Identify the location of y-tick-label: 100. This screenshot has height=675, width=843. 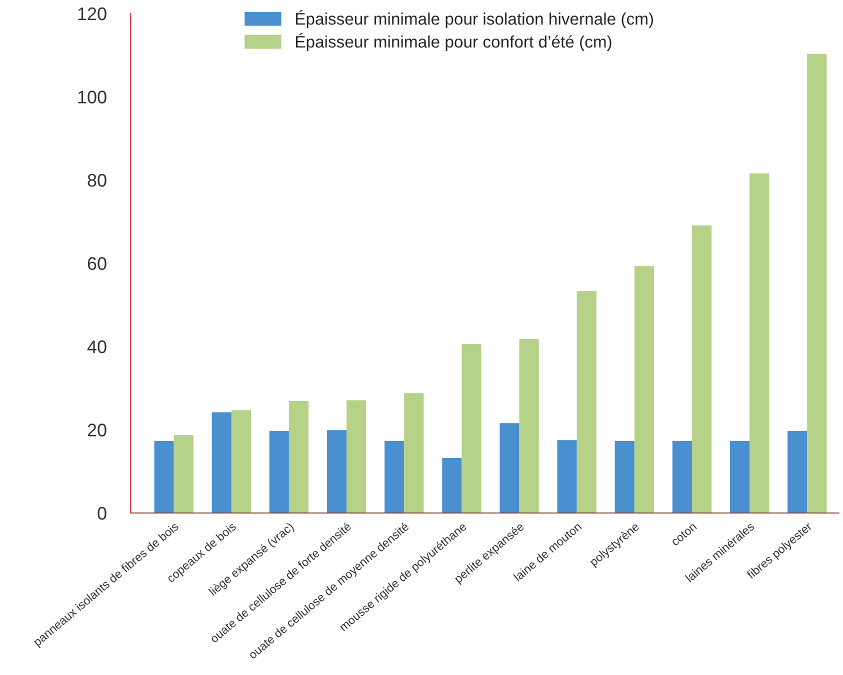
(92, 97).